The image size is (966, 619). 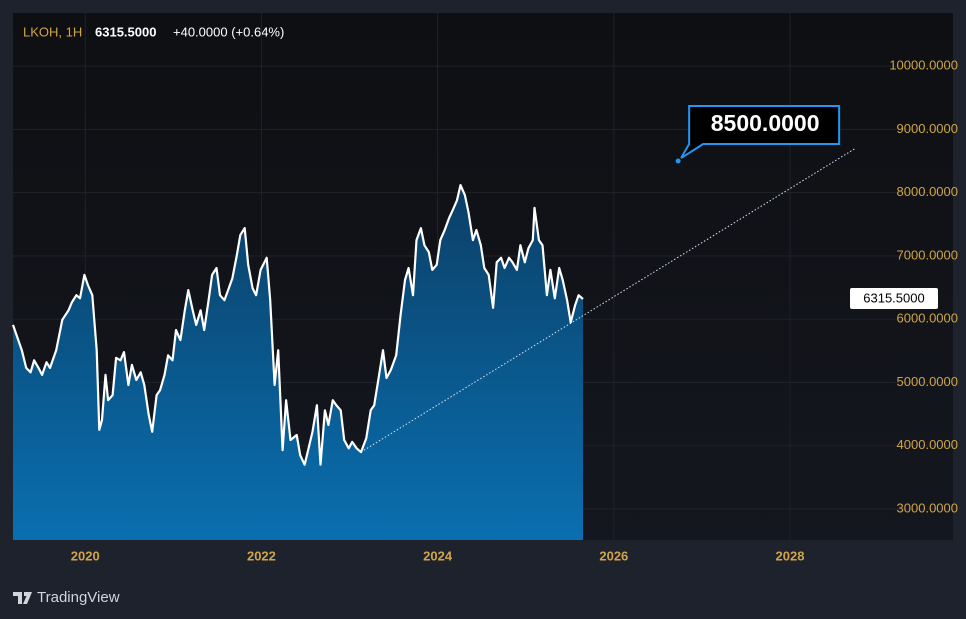 I want to click on change: +40.0000 (+0.64%), so click(x=228, y=31).